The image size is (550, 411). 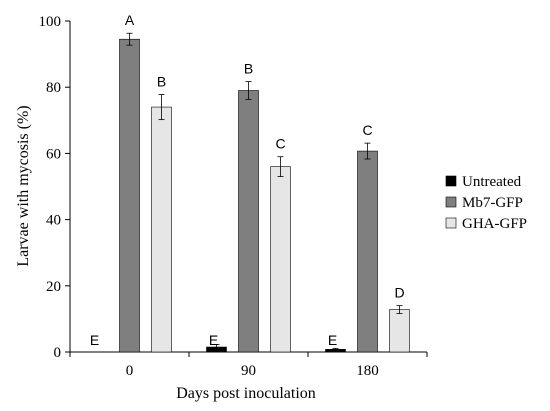 What do you see at coordinates (53, 154) in the screenshot?
I see `y-tick-label: 60` at bounding box center [53, 154].